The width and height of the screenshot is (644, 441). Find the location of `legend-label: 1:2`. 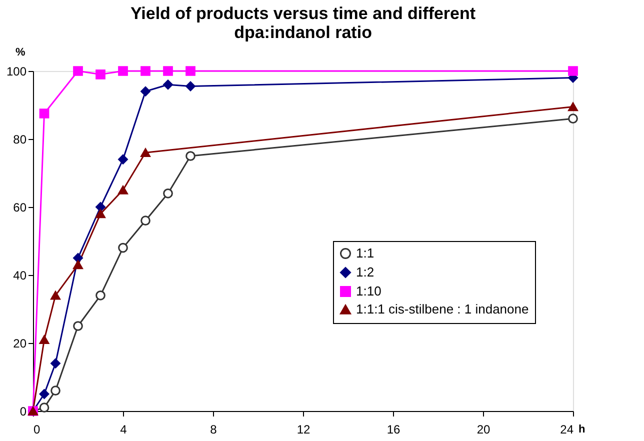

legend-label: 1:2 is located at coordinates (365, 272).